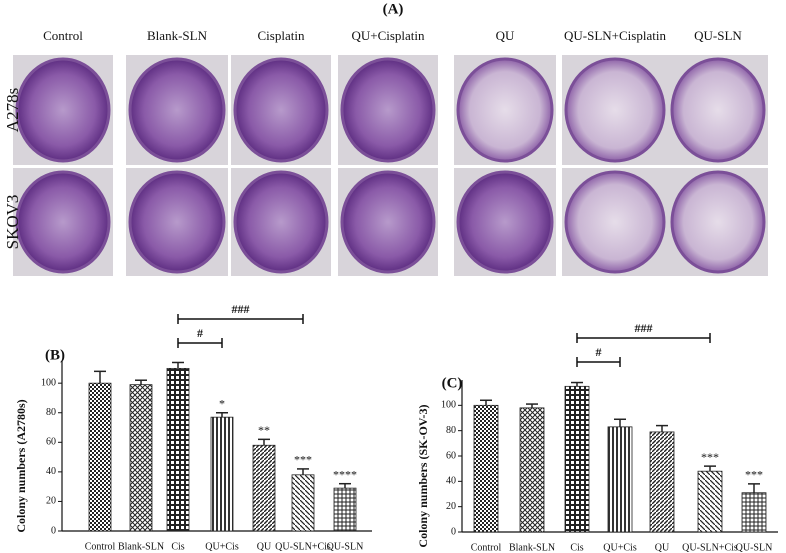 The image size is (786, 553). What do you see at coordinates (345, 474) in the screenshot?
I see `significance-label: ****` at bounding box center [345, 474].